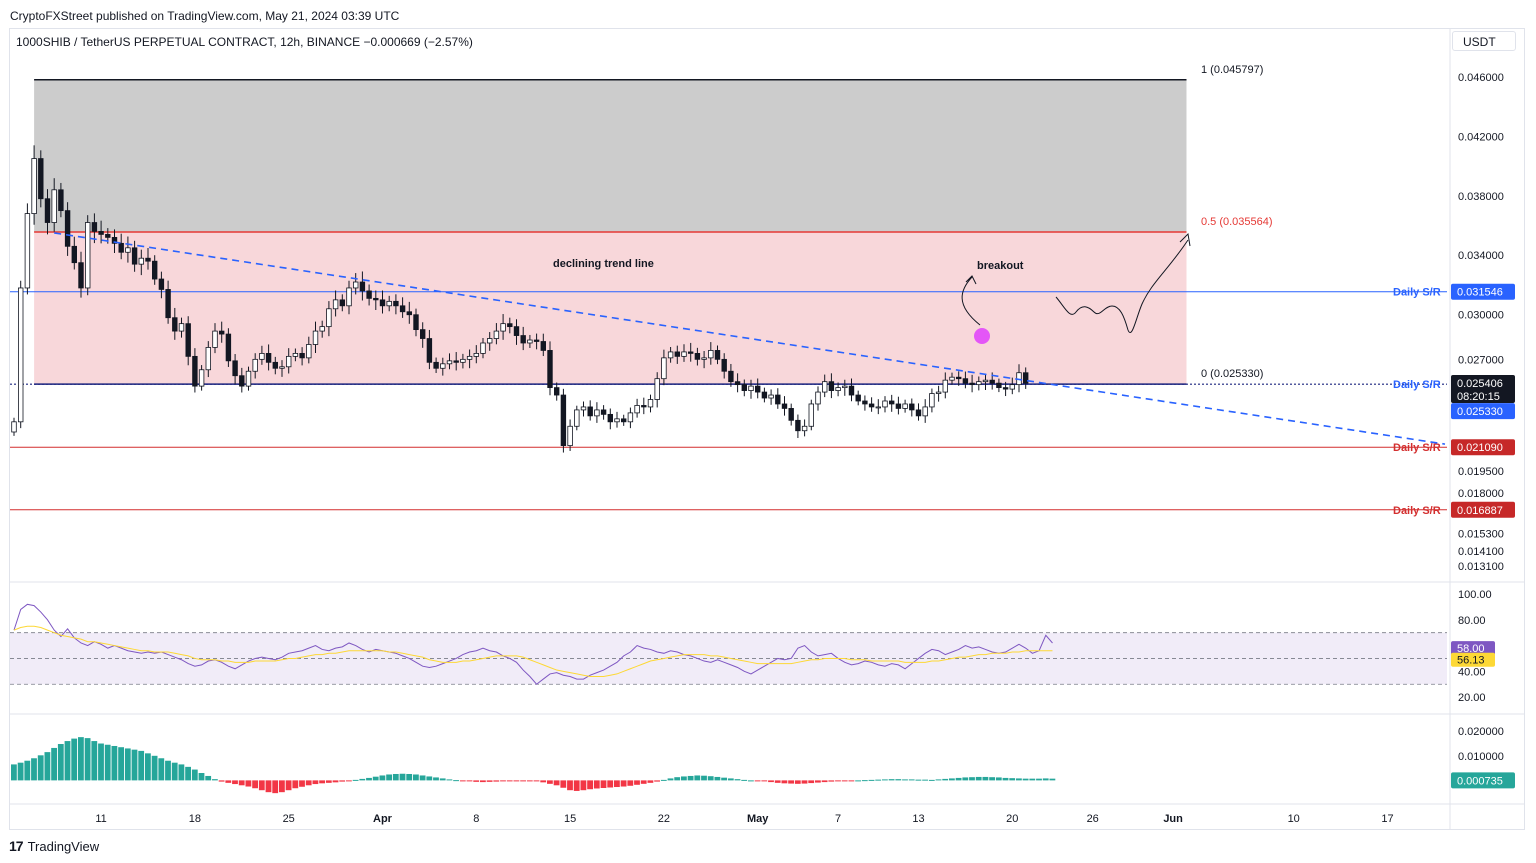  Describe the element at coordinates (418, 42) in the screenshot. I see `symbol-change: −0.000669 (−2.57%)` at that location.